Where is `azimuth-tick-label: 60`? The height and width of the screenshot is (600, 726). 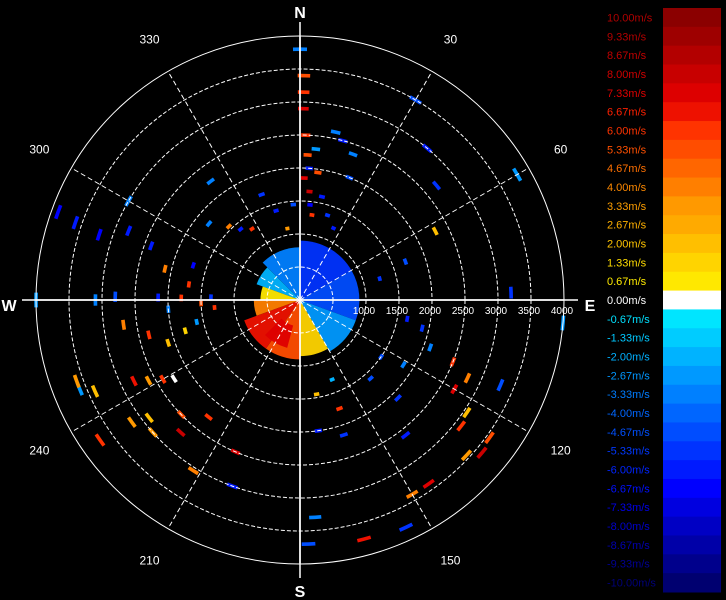 azimuth-tick-label: 60 is located at coordinates (561, 150).